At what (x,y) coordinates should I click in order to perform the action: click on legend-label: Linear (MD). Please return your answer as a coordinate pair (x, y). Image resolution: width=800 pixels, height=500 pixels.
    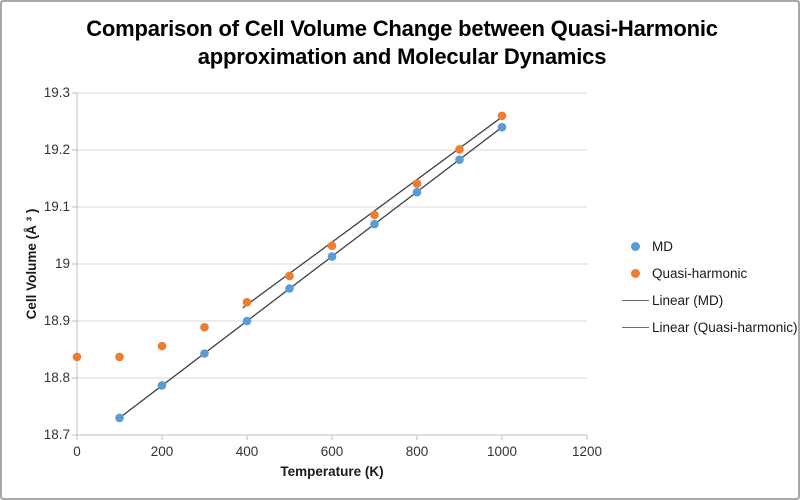
    Looking at the image, I should click on (688, 300).